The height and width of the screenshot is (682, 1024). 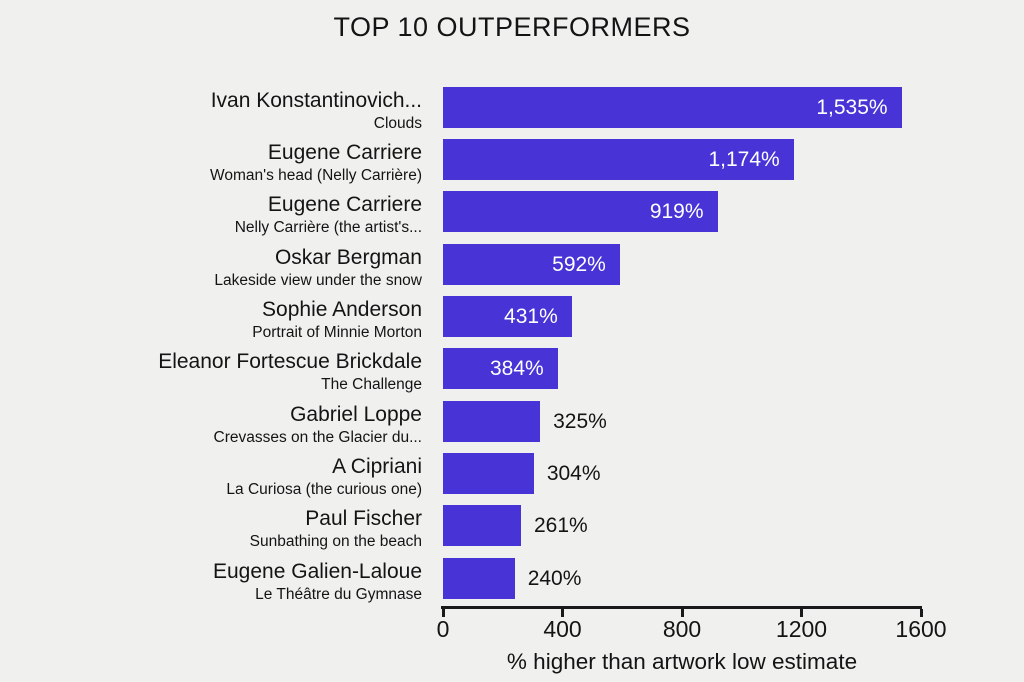 What do you see at coordinates (531, 316) in the screenshot?
I see `bar-value-label: 431%` at bounding box center [531, 316].